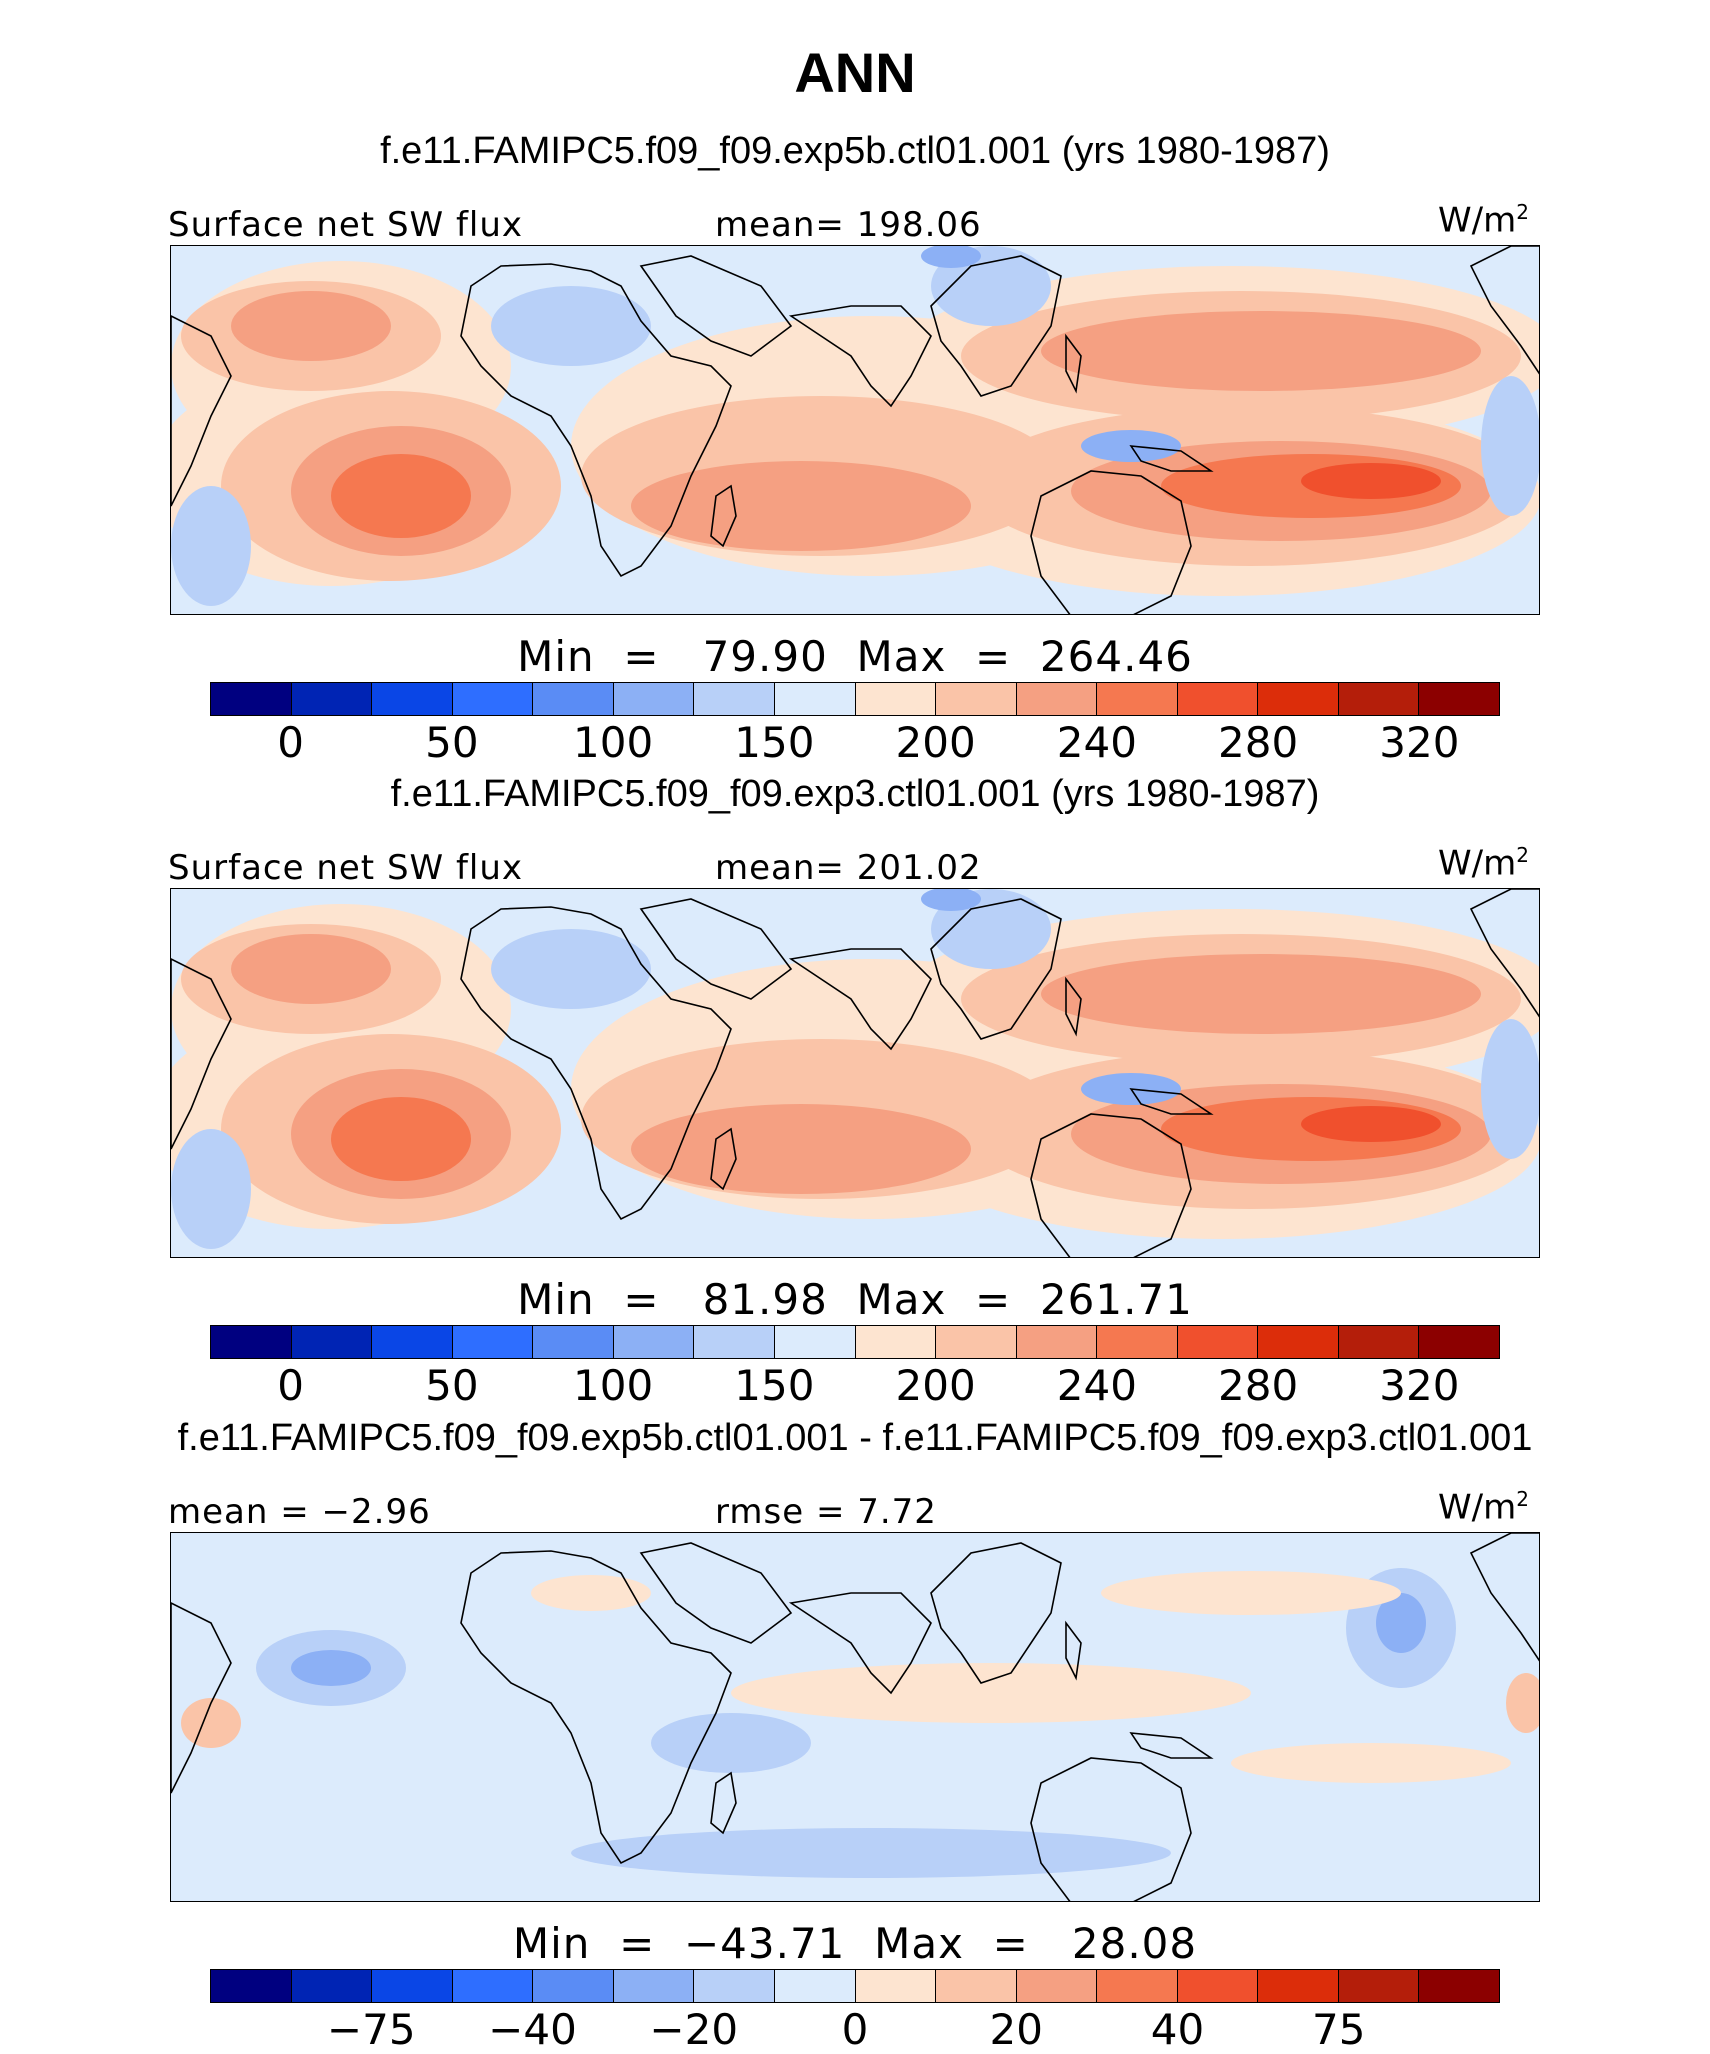  I want to click on coastline-africa, so click(596, 1707).